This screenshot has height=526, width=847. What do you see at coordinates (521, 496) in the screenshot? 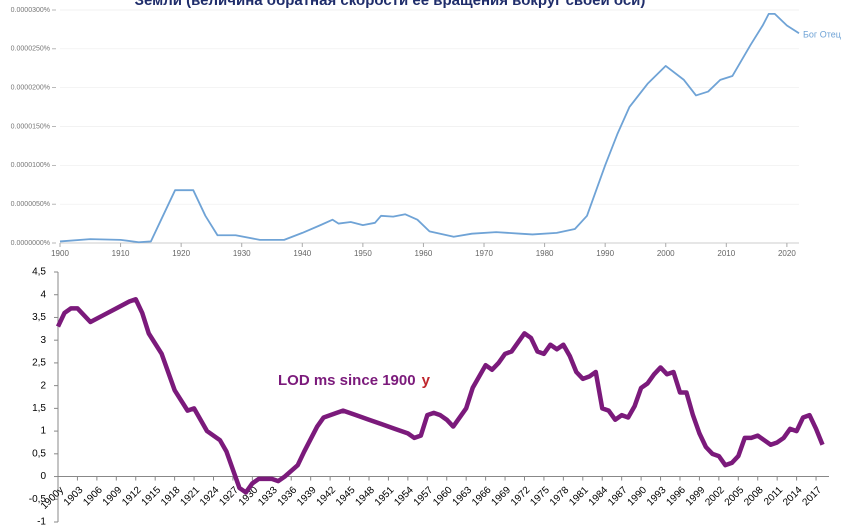
I see `x-tick-label: 1972` at bounding box center [521, 496].